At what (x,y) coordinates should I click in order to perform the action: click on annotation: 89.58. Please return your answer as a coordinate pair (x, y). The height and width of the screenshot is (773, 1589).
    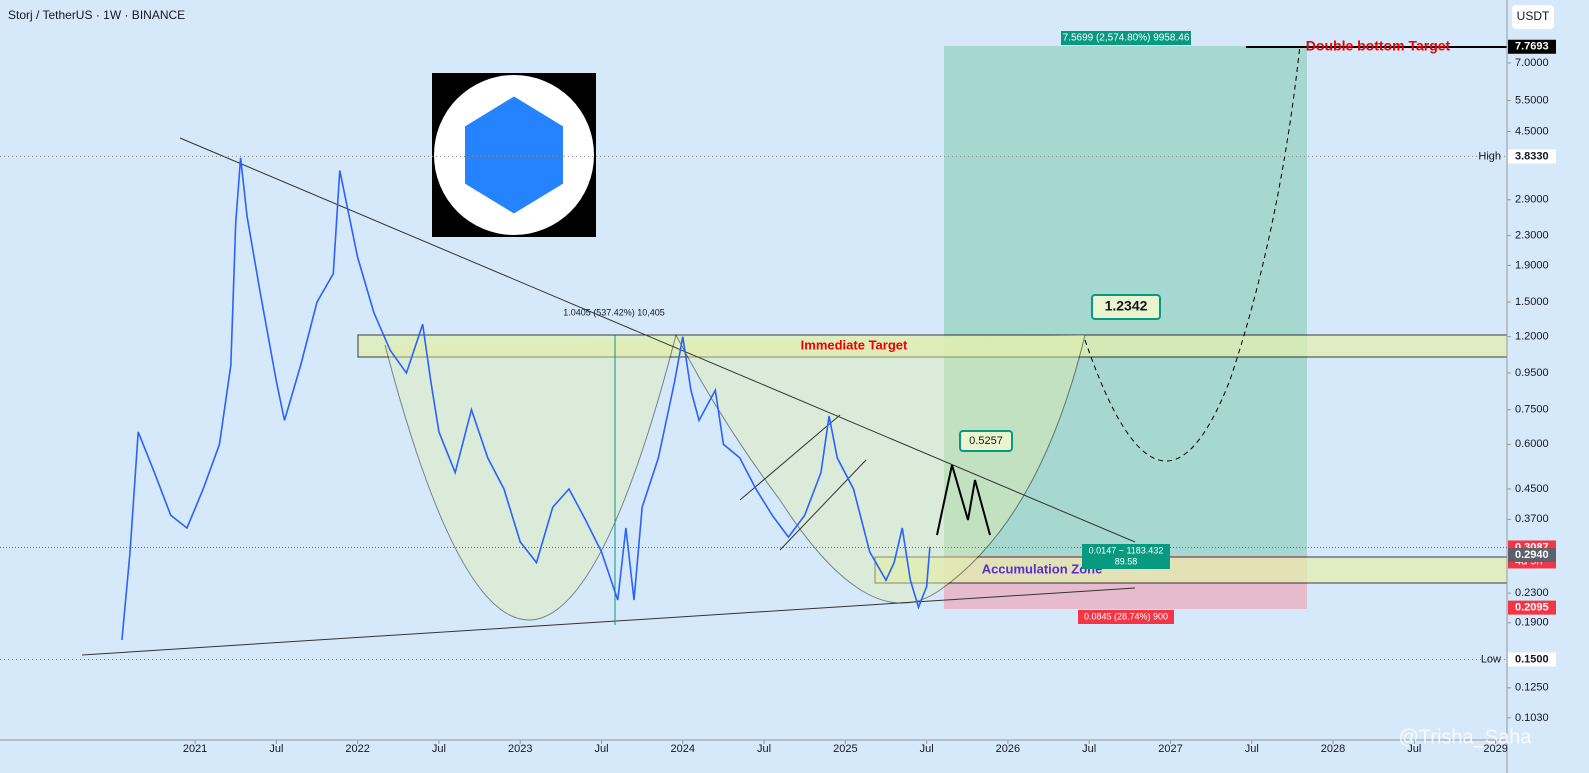
    Looking at the image, I should click on (1126, 561).